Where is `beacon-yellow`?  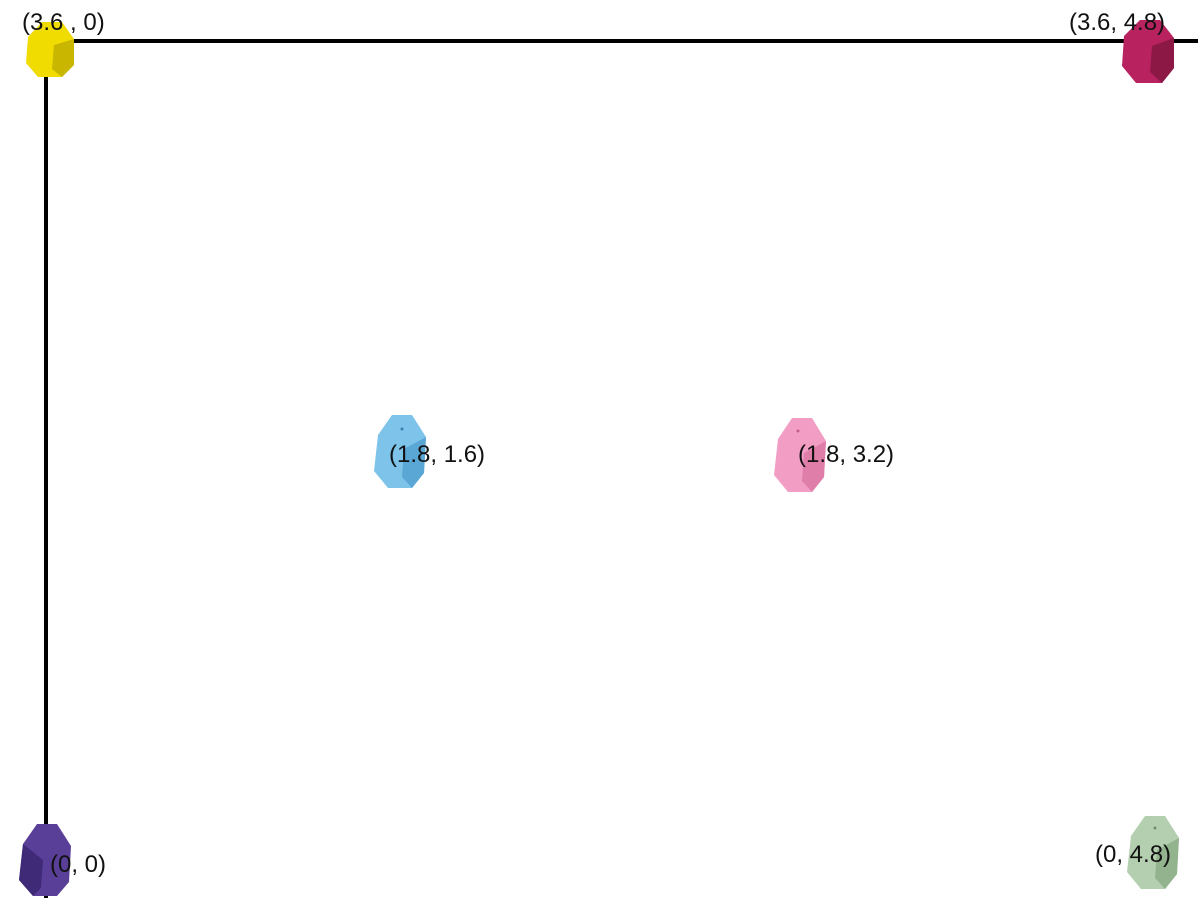 beacon-yellow is located at coordinates (50, 49).